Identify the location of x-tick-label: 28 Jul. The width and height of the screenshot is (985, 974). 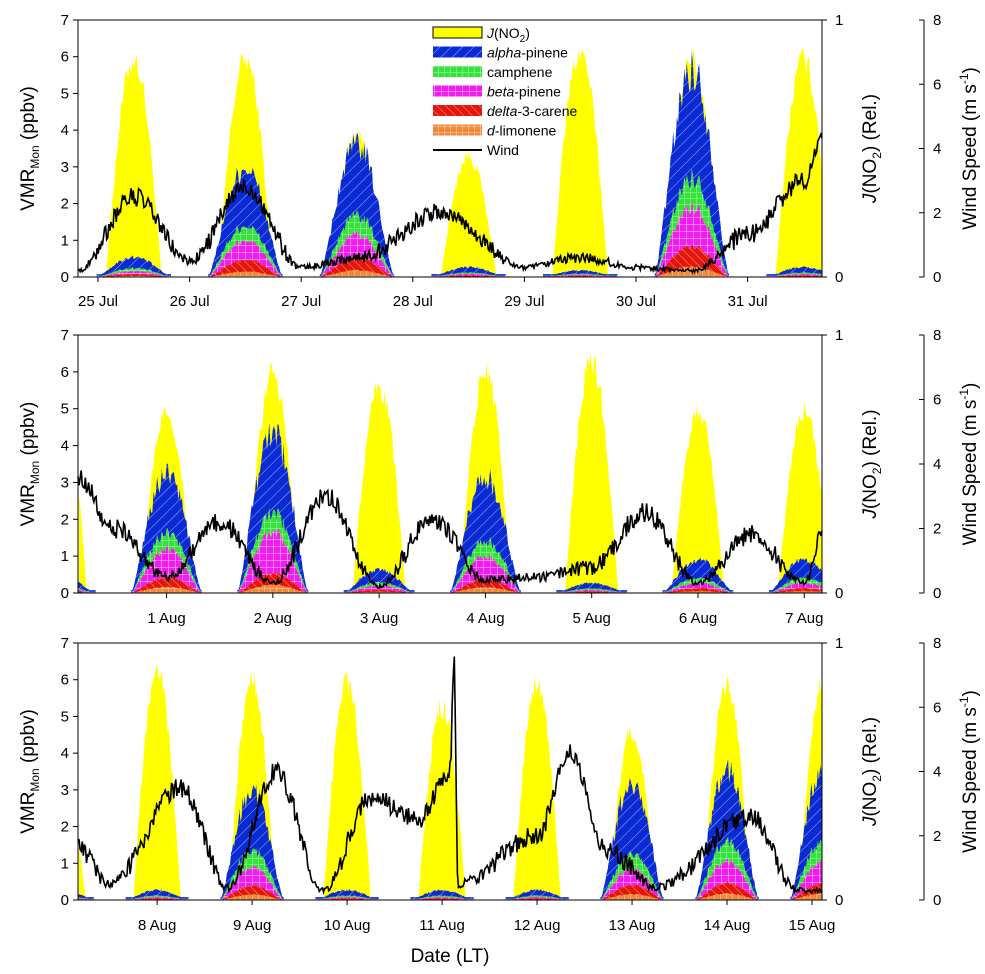
(413, 301).